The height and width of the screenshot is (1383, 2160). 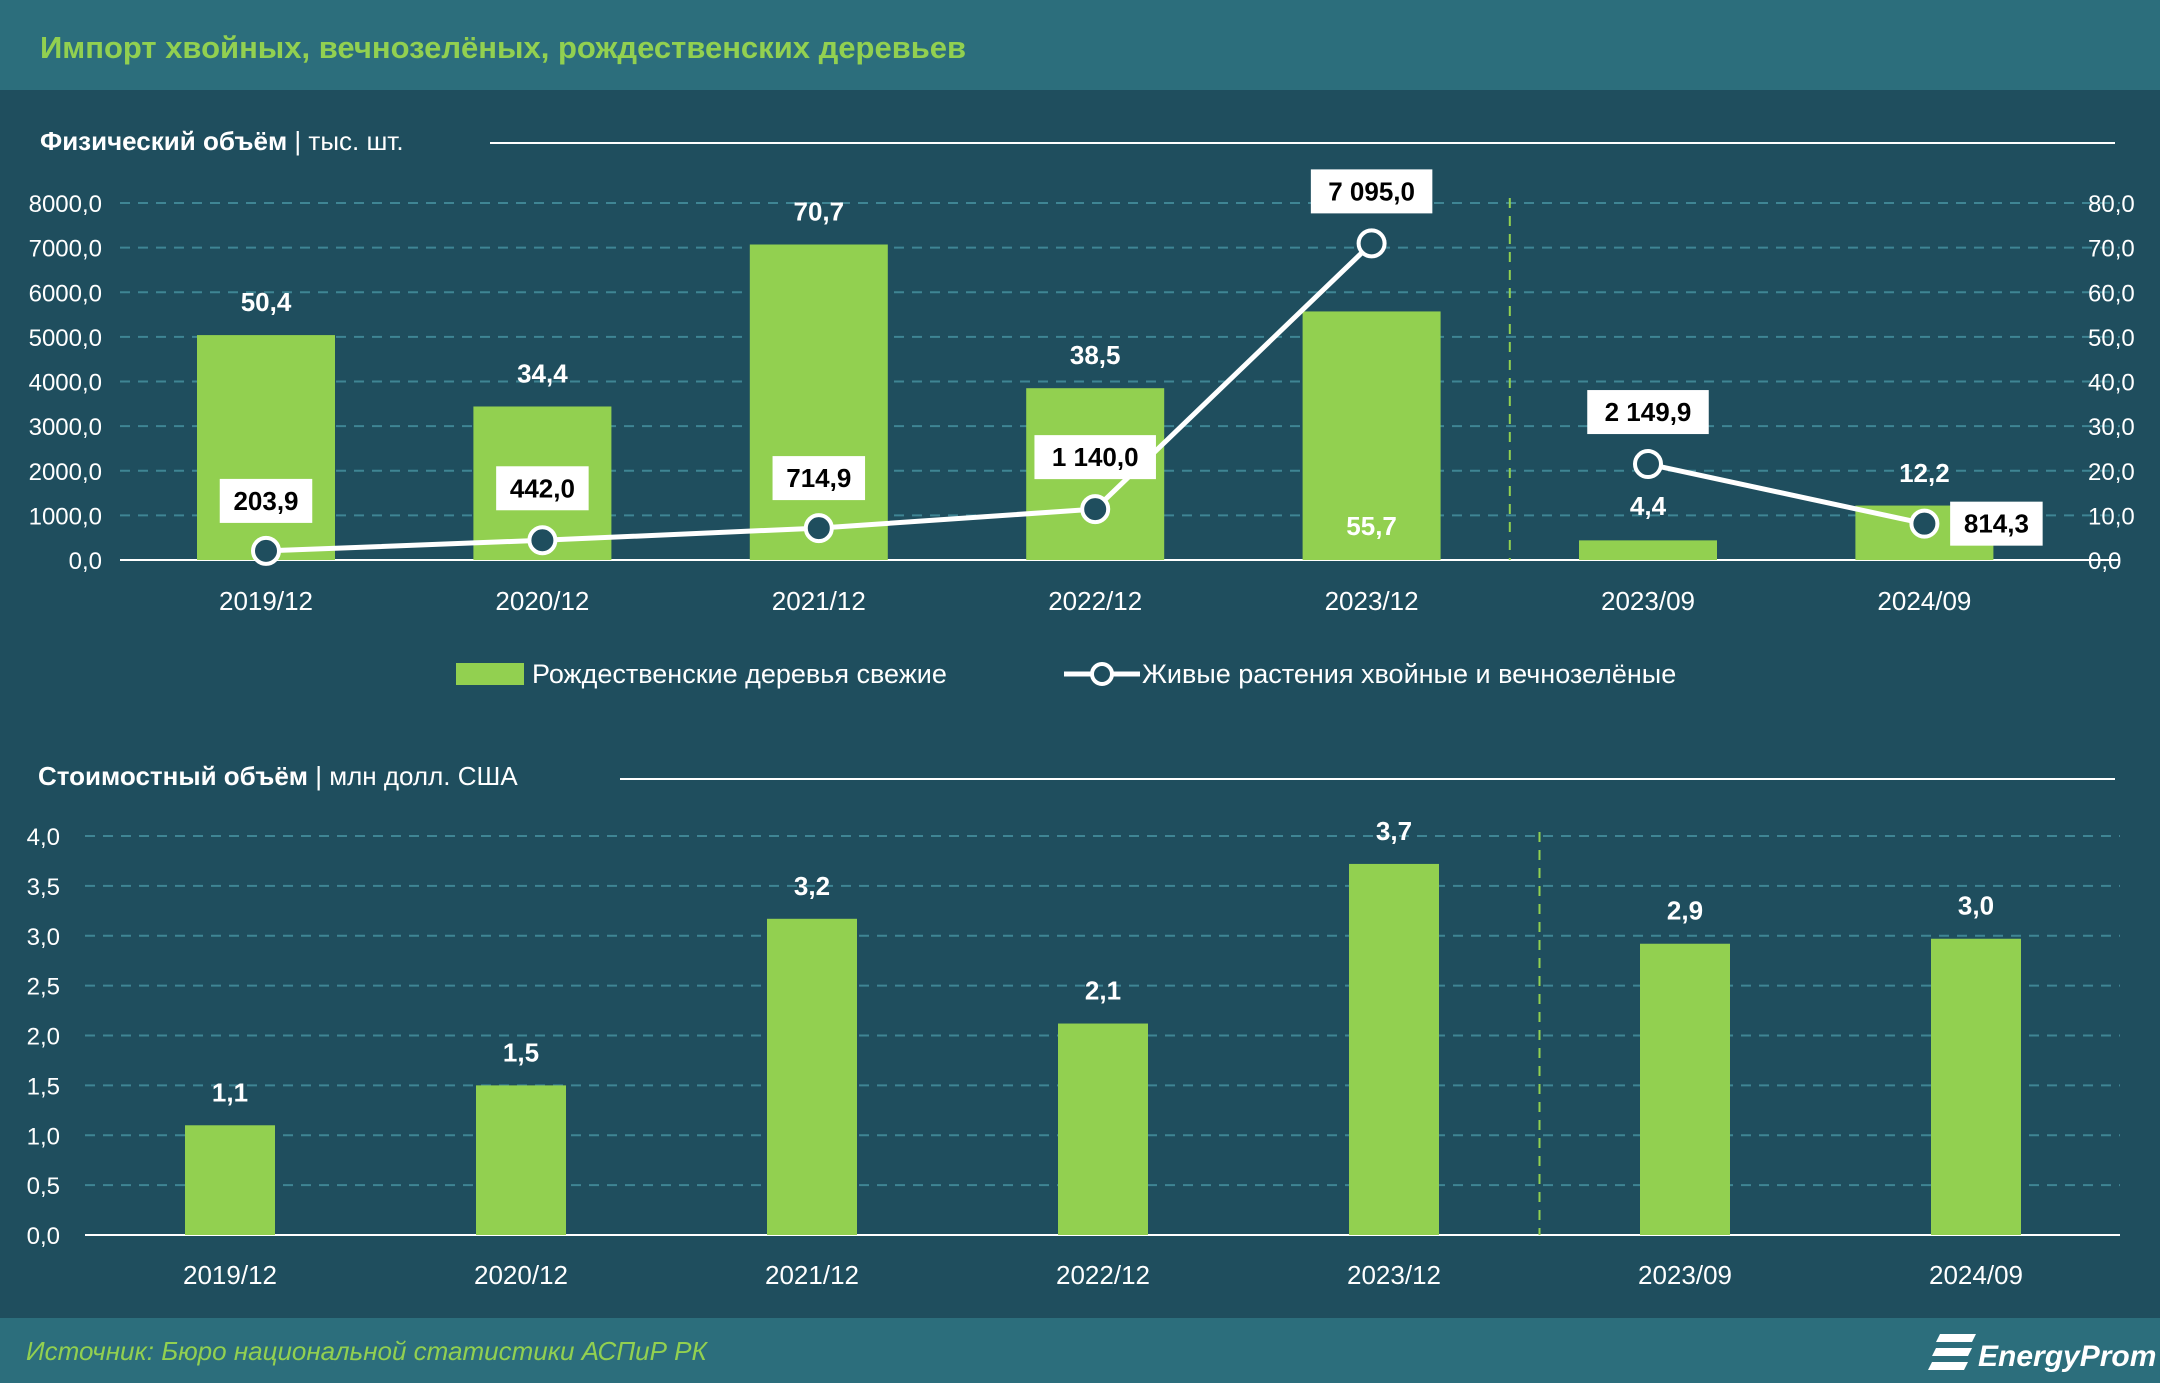 I want to click on chart1-bar-value-label: 4,4, so click(x=1648, y=506).